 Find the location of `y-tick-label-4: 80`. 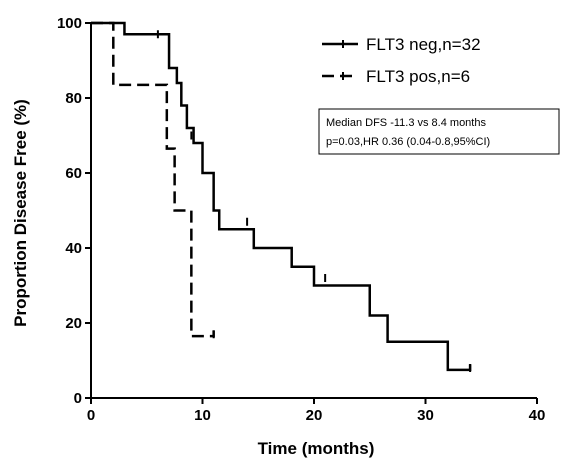

y-tick-label-4: 80 is located at coordinates (73, 98).